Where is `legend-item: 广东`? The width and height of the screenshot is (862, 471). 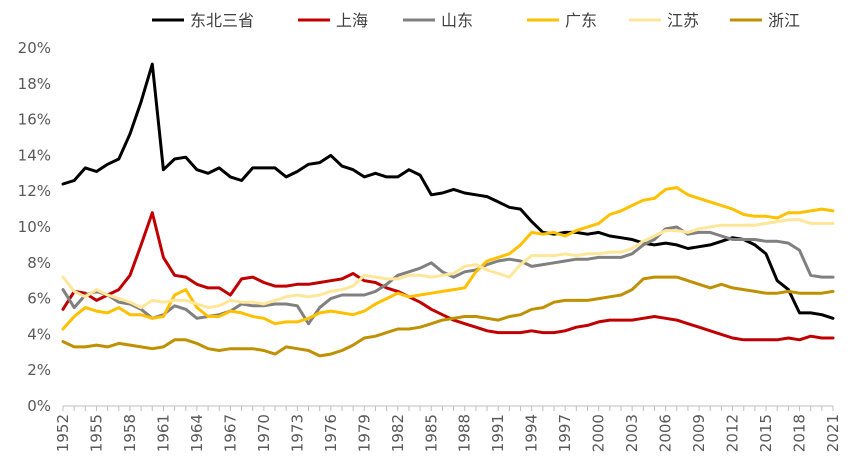
legend-item: 广东 is located at coordinates (562, 20).